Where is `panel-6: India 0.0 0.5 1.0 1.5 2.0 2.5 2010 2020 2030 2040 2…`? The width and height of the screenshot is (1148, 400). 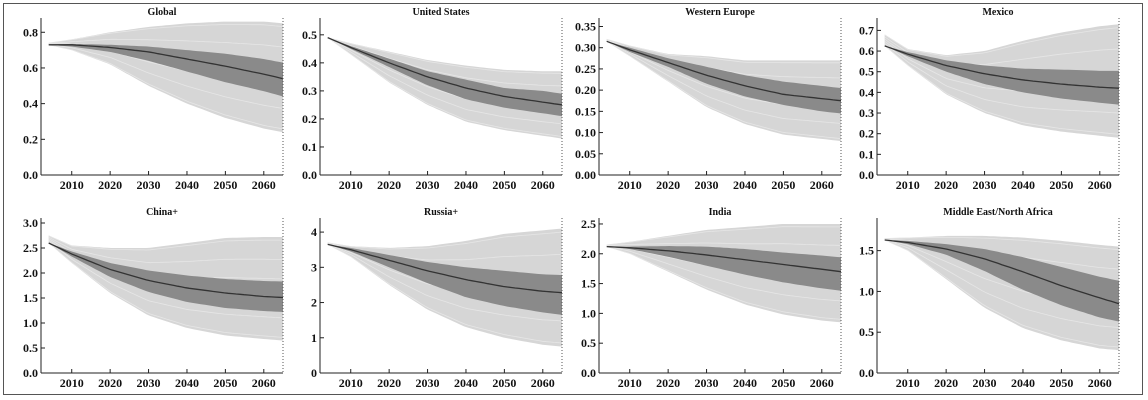 panel-6: India 0.0 0.5 1.0 1.5 2.0 2.5 2010 2020 2030 2040 2… is located at coordinates (711, 298).